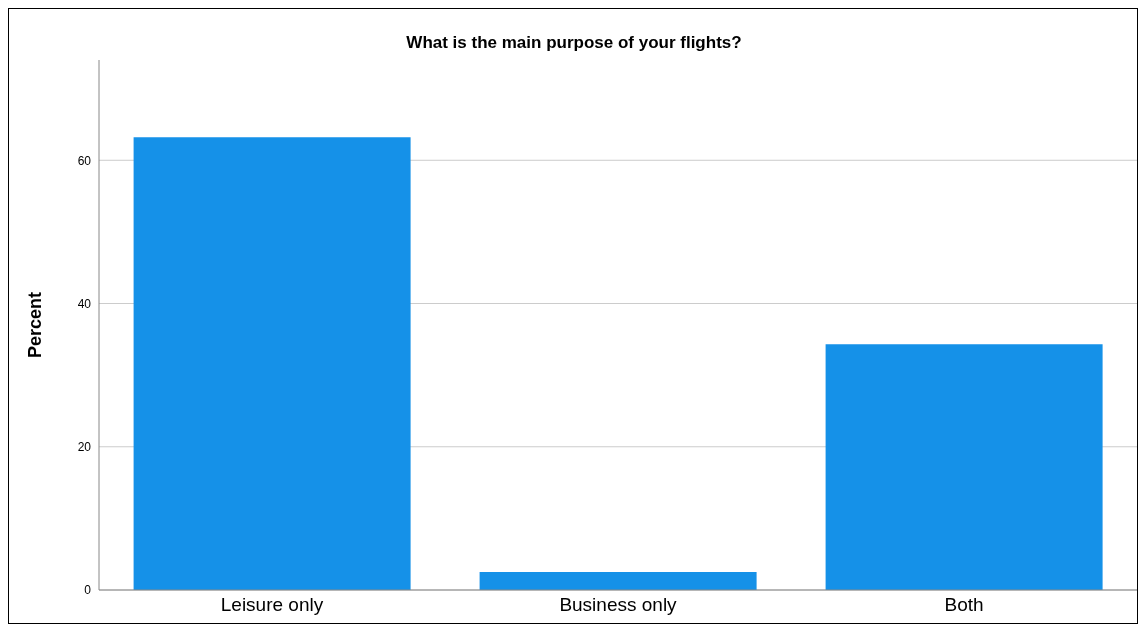  I want to click on x-tick-label: Both, so click(964, 605).